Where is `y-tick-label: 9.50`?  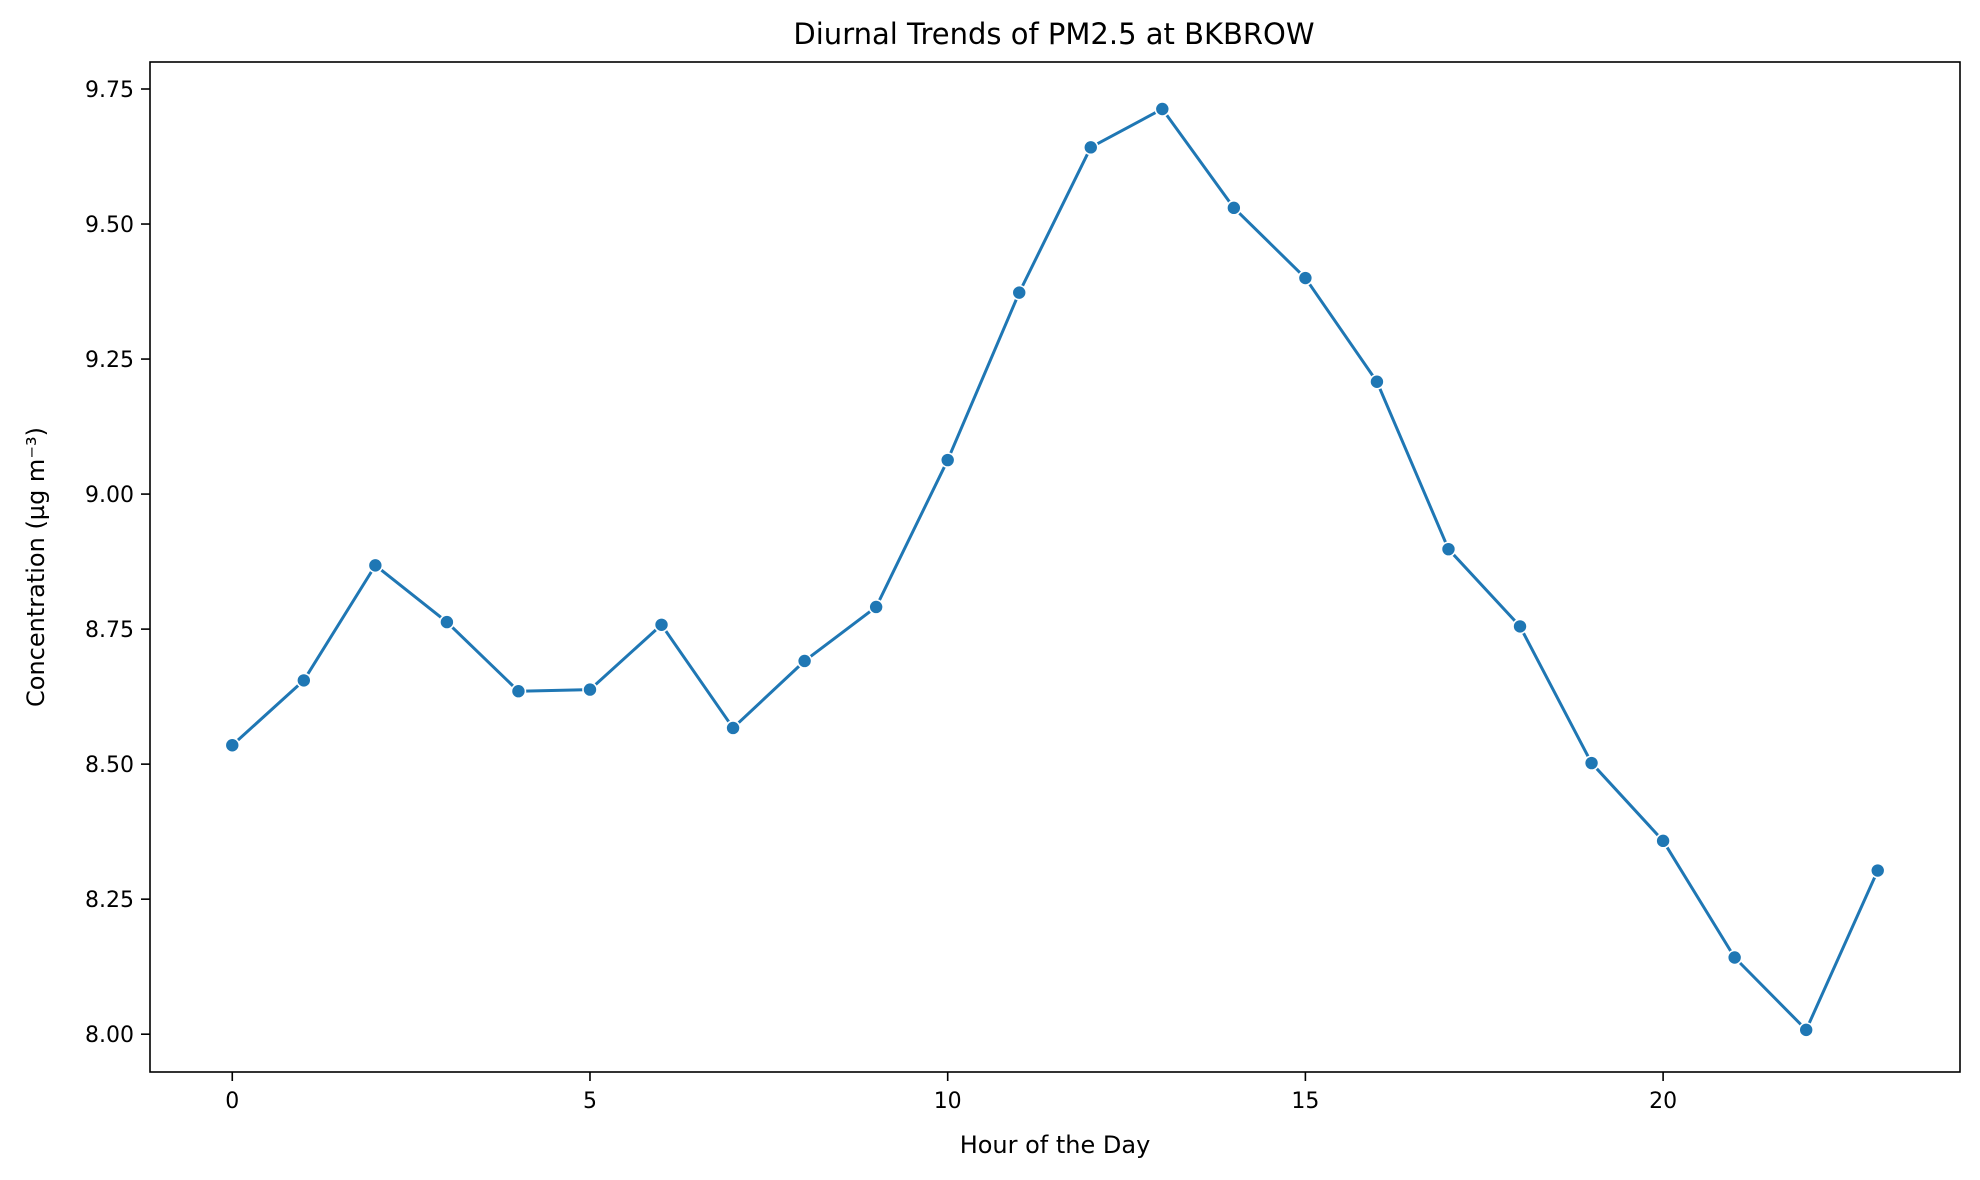
y-tick-label: 9.50 is located at coordinates (109, 225).